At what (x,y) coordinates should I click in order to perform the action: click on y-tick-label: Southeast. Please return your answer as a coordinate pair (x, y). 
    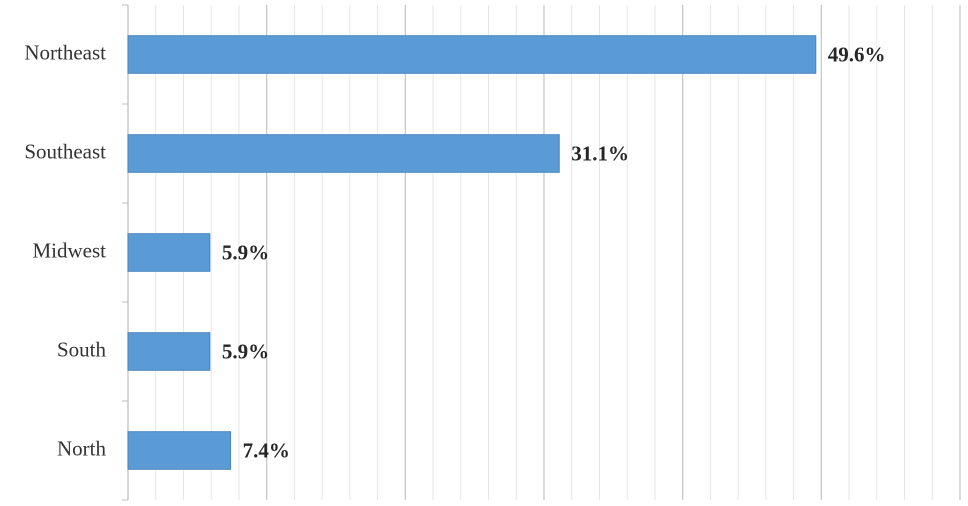
    Looking at the image, I should click on (65, 151).